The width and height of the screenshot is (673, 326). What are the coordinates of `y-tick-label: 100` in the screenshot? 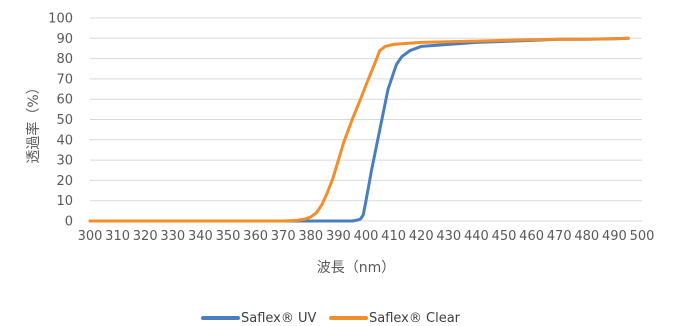 It's located at (60, 19).